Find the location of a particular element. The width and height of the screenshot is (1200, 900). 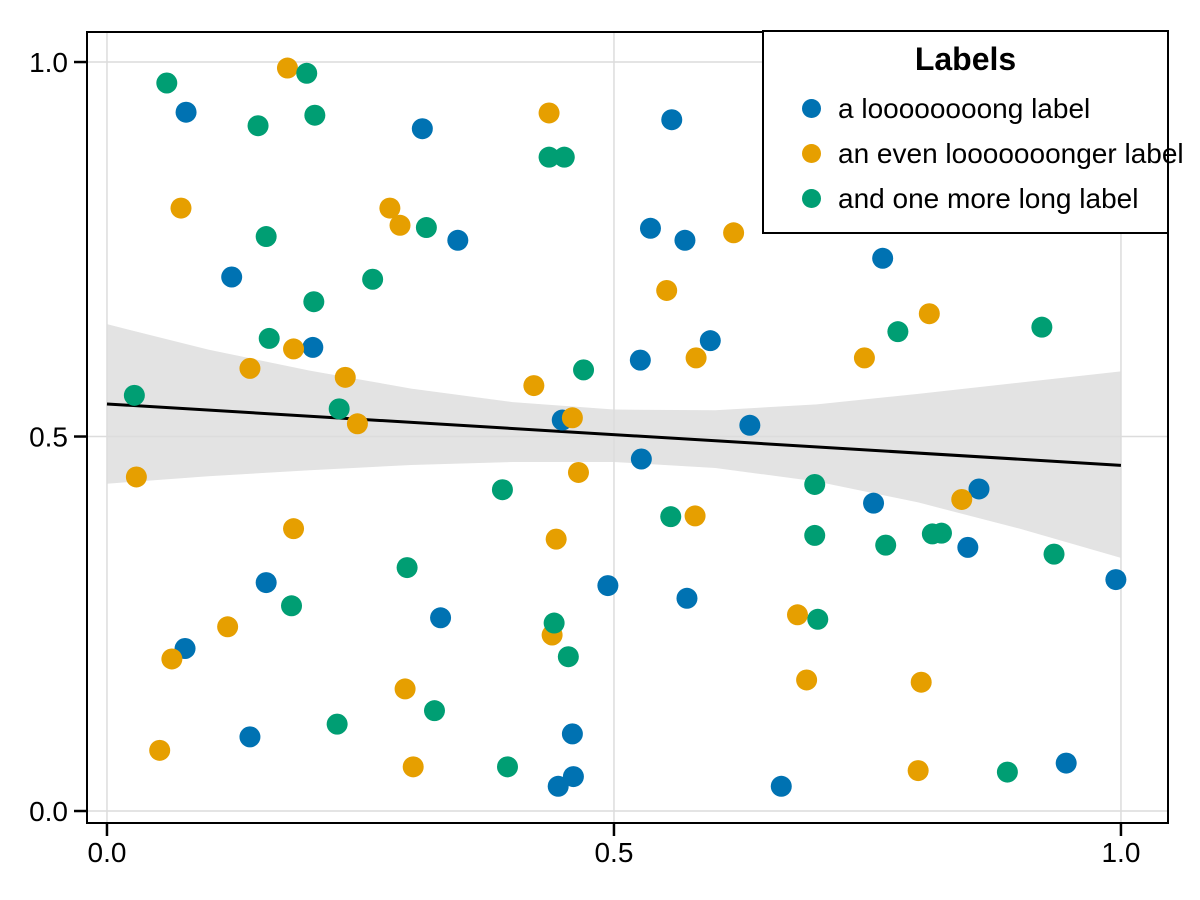

legend-entry-series-2: an even looooooonger label is located at coordinates (974, 153).